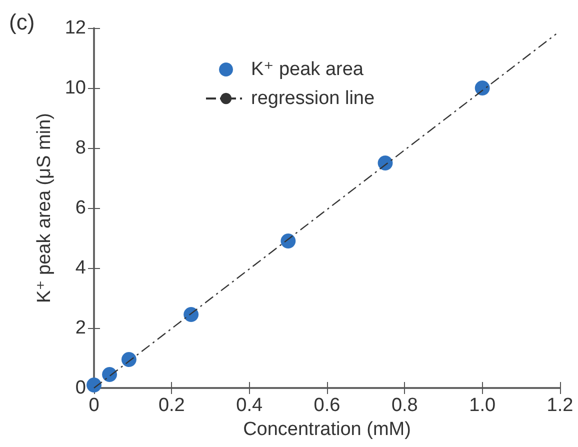 This screenshot has height=447, width=578. I want to click on y-tick-label: 12, so click(75, 28).